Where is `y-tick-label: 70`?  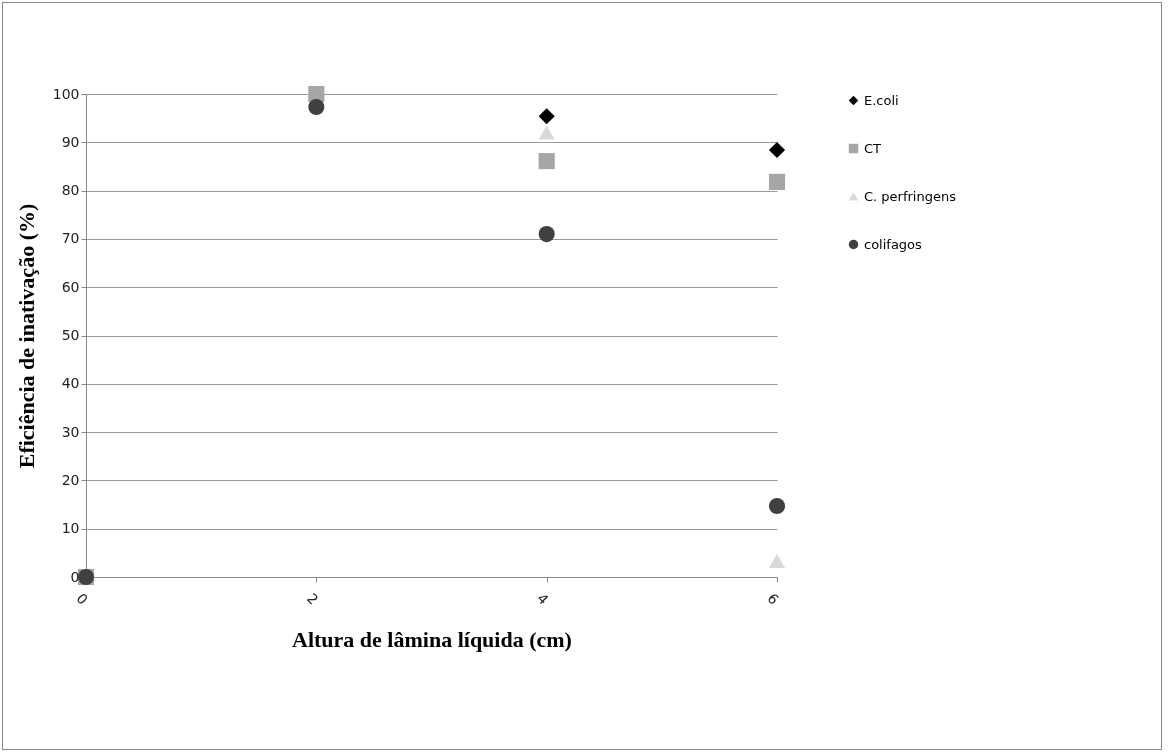
y-tick-label: 70 is located at coordinates (70, 238).